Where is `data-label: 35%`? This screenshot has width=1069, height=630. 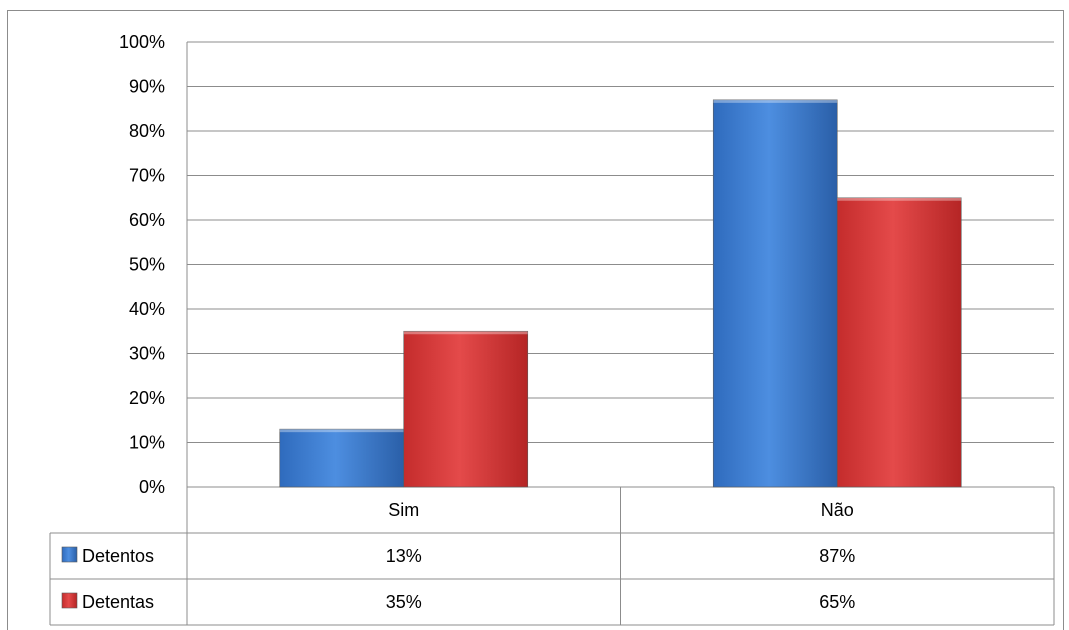
data-label: 35% is located at coordinates (404, 602).